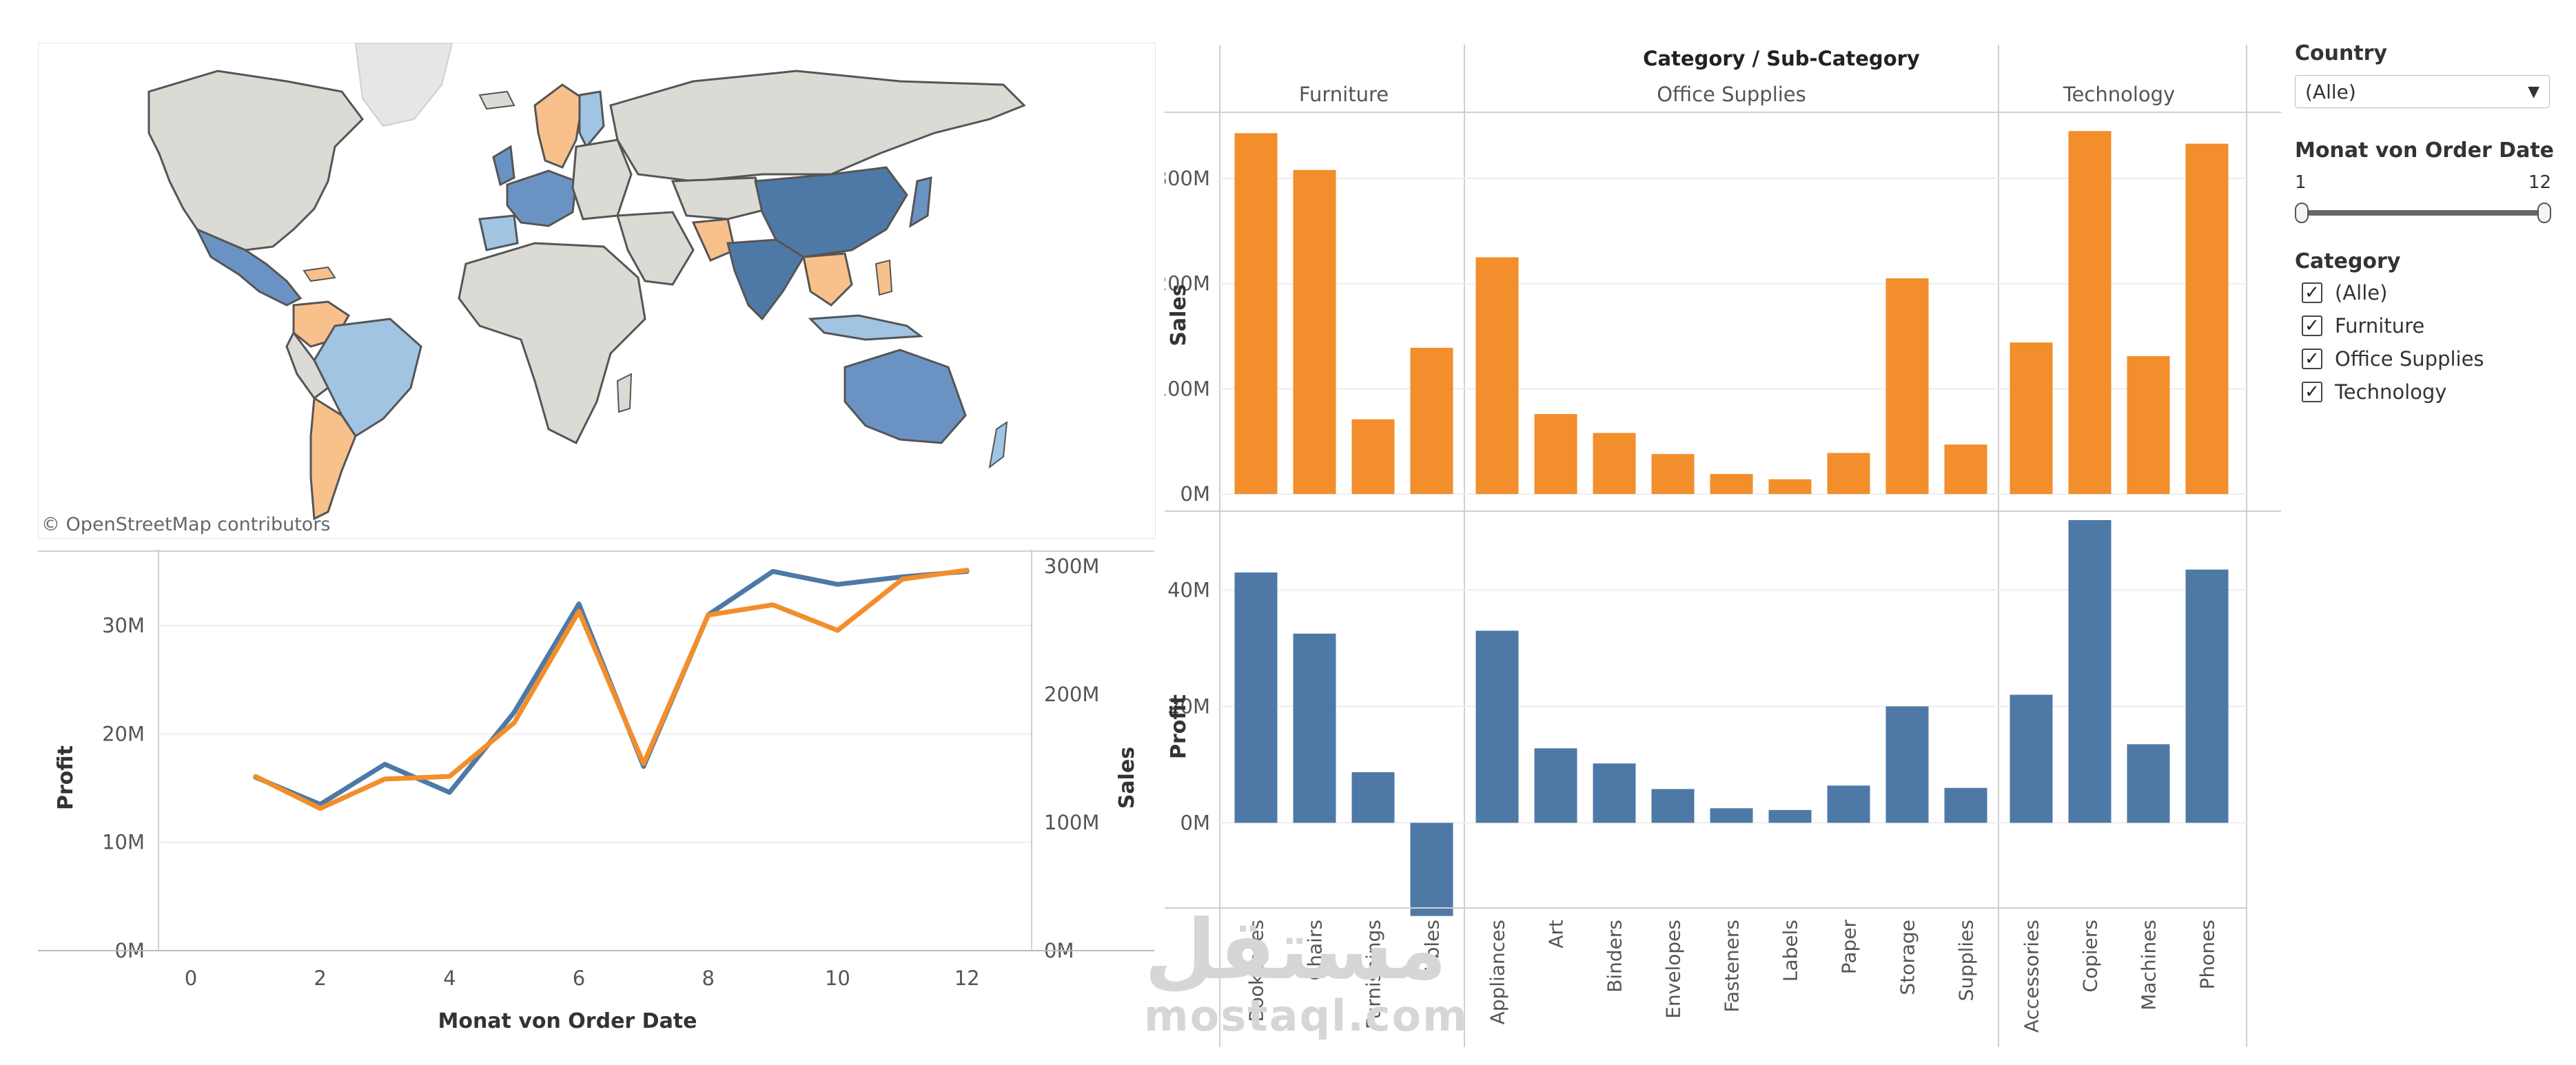 The height and width of the screenshot is (1065, 2576). Describe the element at coordinates (905, 396) in the screenshot. I see `map-region-australia` at that location.